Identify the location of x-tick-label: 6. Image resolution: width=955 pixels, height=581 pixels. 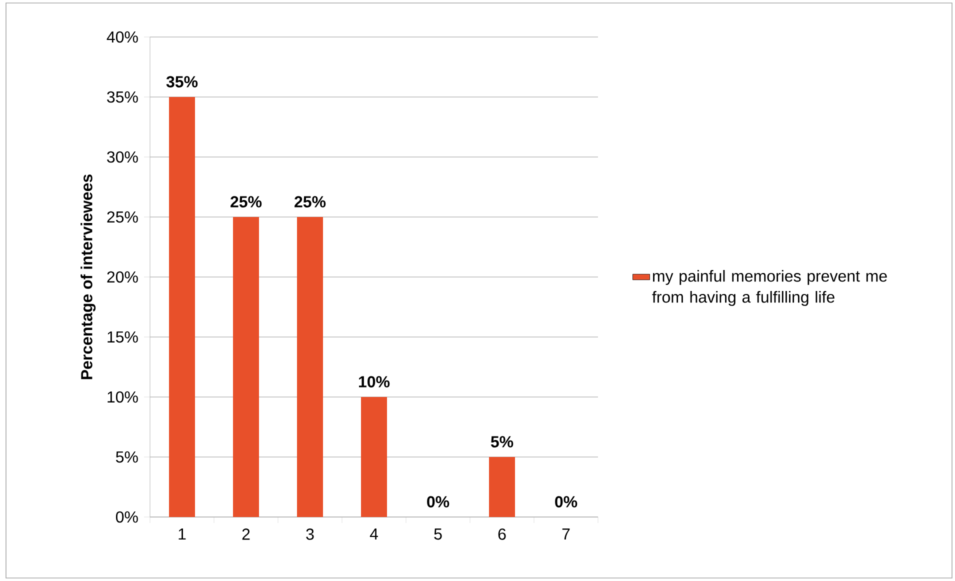
(502, 534).